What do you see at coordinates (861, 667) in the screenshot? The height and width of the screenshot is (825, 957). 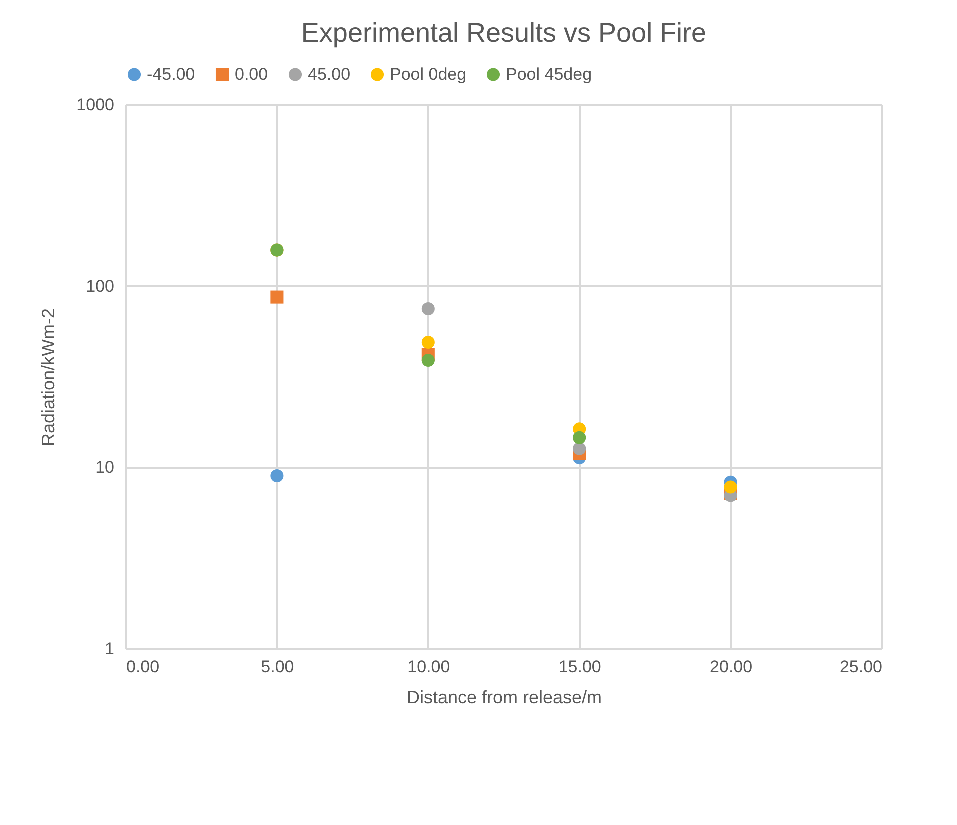 I see `x-tick-label: 25.00` at bounding box center [861, 667].